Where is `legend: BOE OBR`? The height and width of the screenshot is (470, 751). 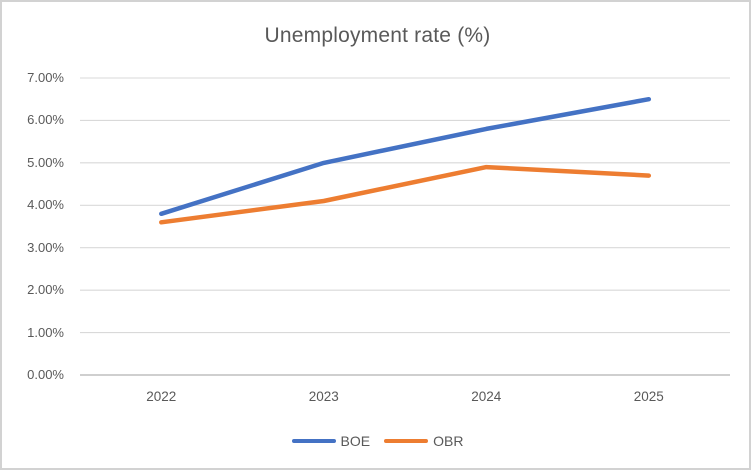 legend: BOE OBR is located at coordinates (375, 441).